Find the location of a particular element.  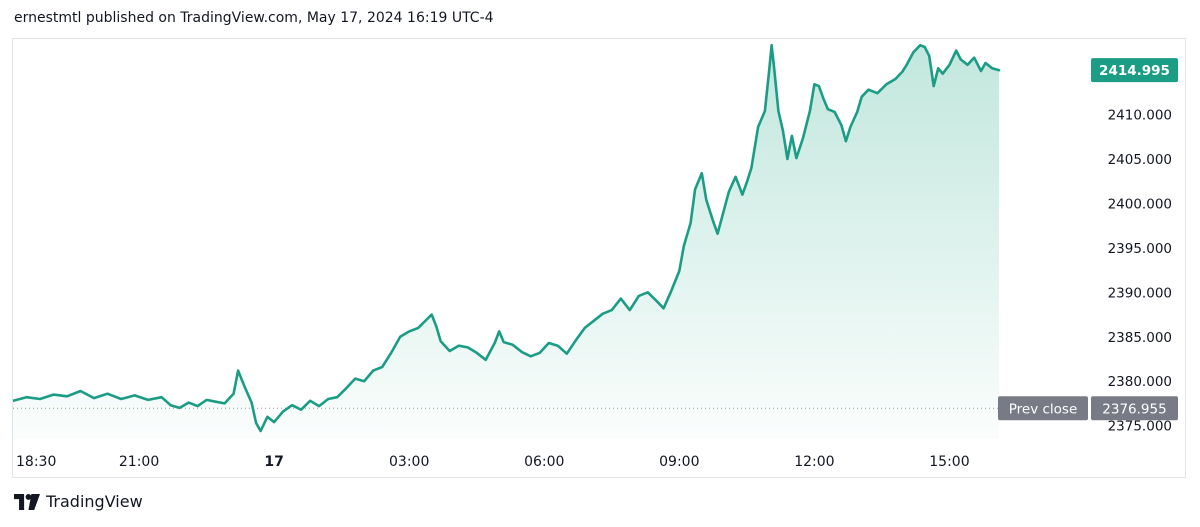

prev-close-name-label: Prev close is located at coordinates (1043, 409).